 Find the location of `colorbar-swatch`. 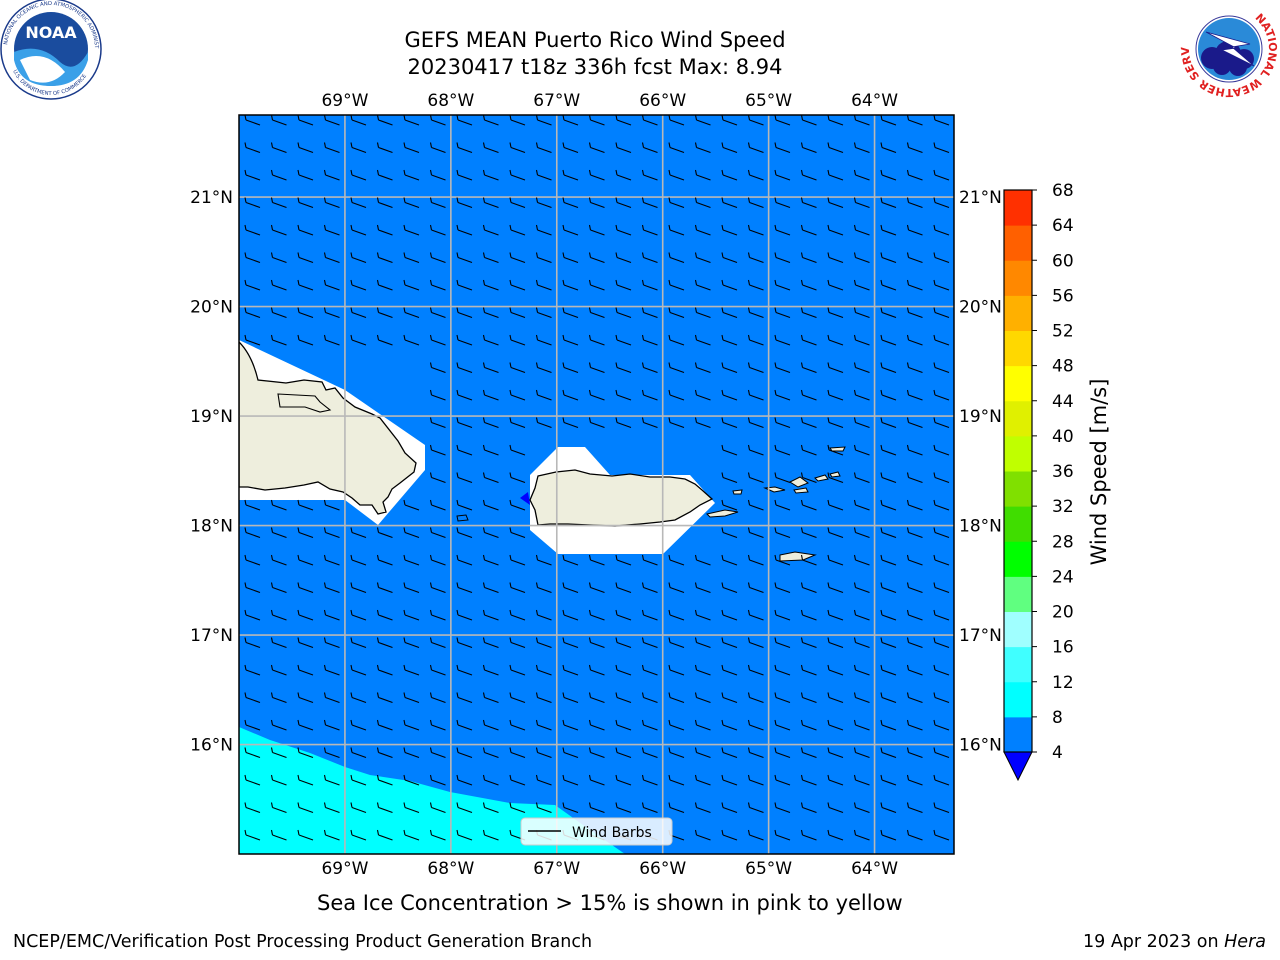

colorbar-swatch is located at coordinates (1018, 313).